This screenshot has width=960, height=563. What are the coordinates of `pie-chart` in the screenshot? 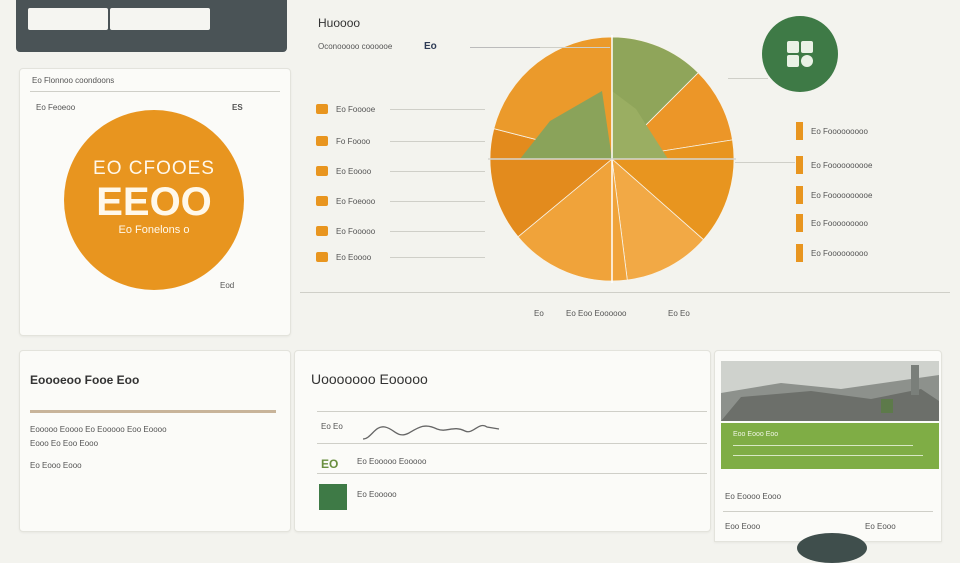 It's located at (613, 160).